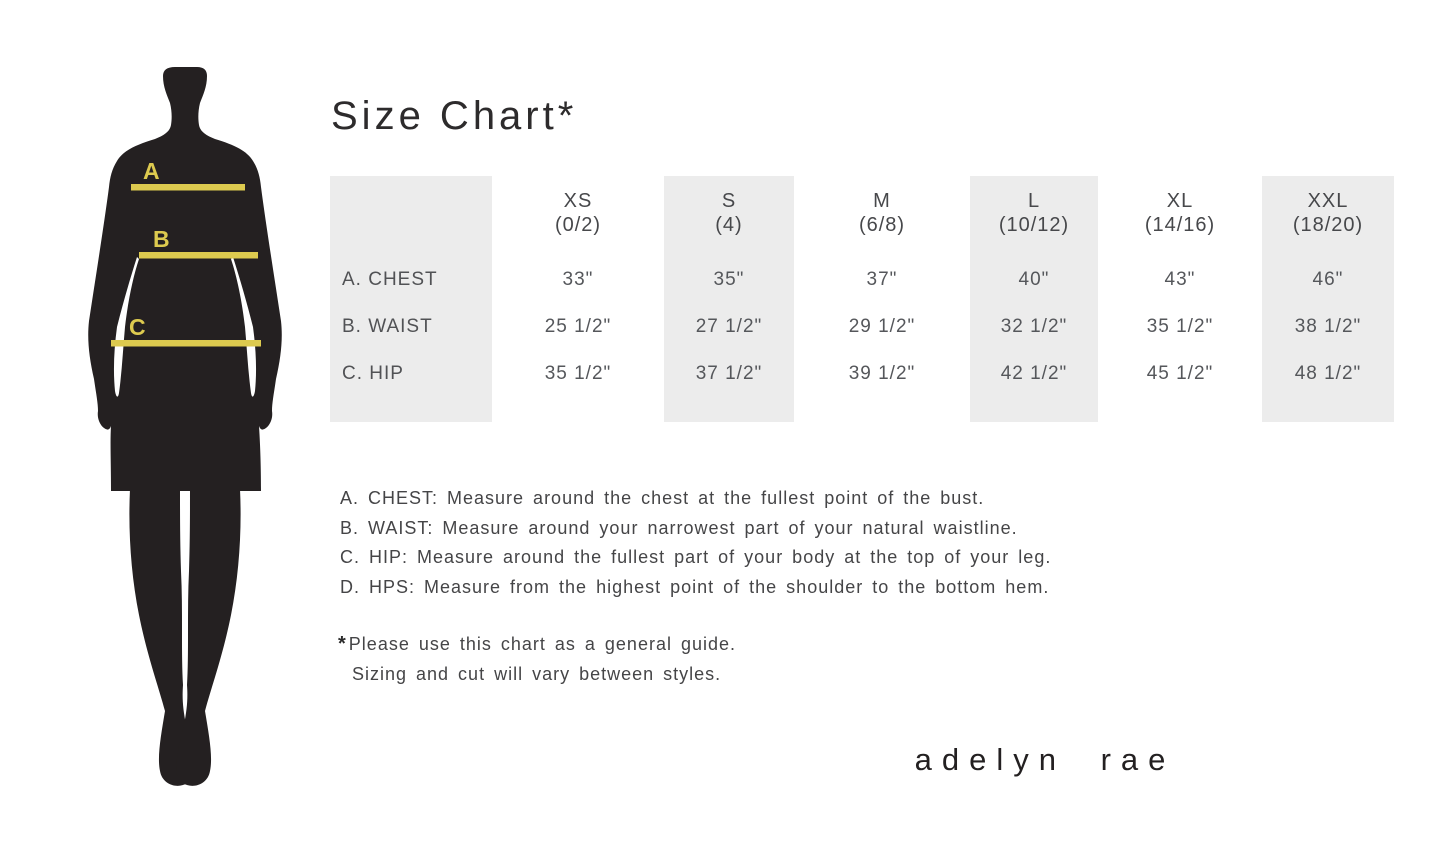 Image resolution: width=1445 pixels, height=857 pixels. I want to click on table-column-m: M (6/8) 37" 29 1/2" 39 1/2", so click(882, 299).